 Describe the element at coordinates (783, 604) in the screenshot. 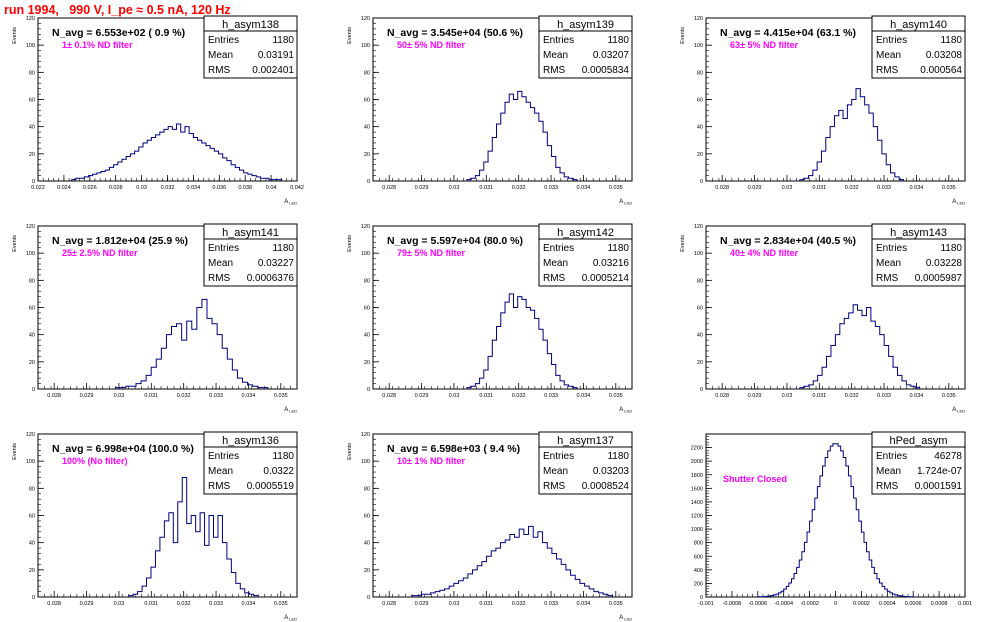

I see `x-tick-label: -0.0004` at that location.